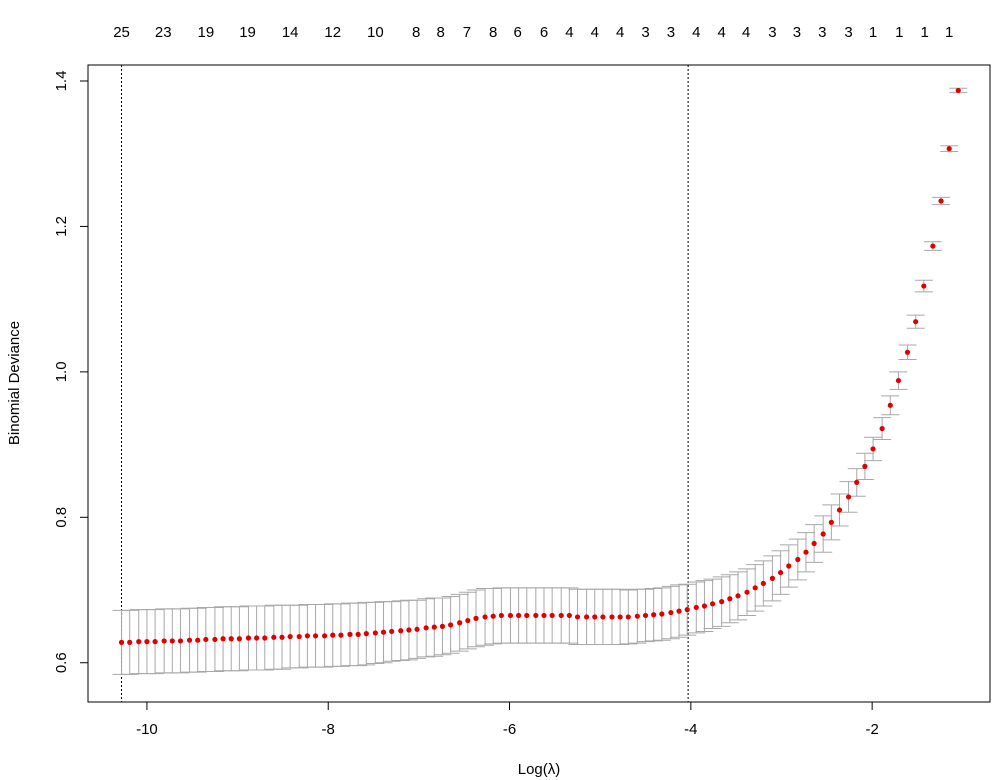  Describe the element at coordinates (61, 226) in the screenshot. I see `y-tick-label: 1.2` at that location.